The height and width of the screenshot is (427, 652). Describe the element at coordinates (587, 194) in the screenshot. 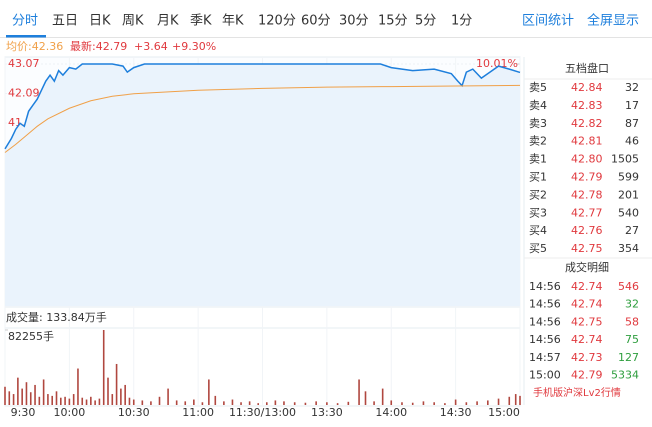

I see `book-price: 42.78` at that location.